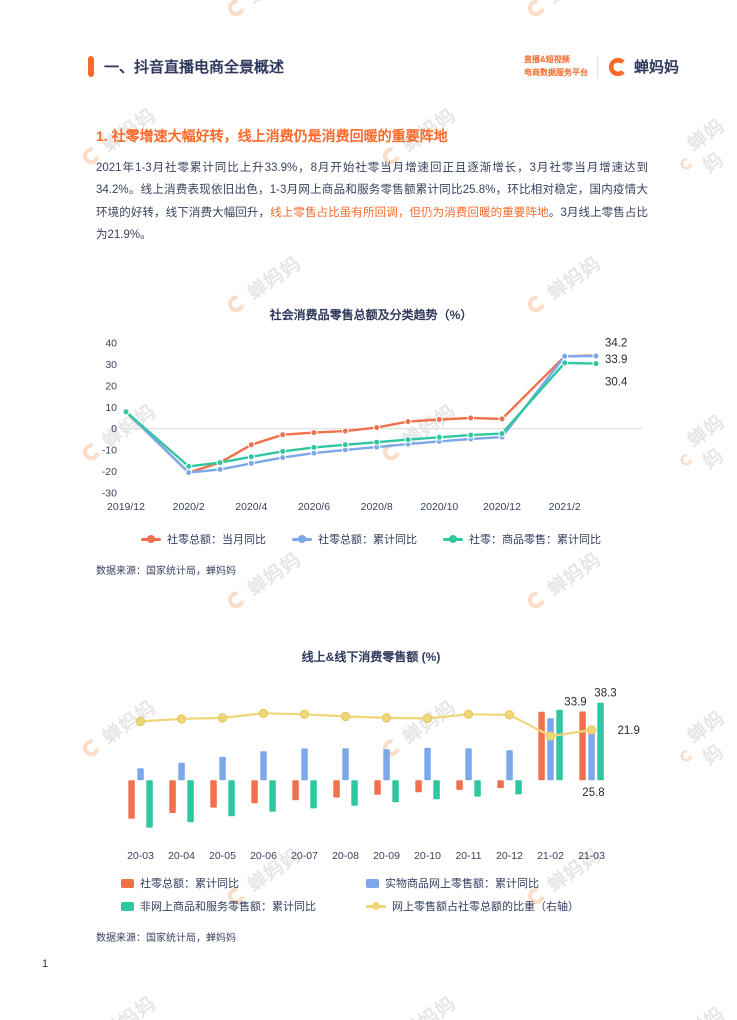 The width and height of the screenshot is (737, 1020). I want to click on svg-text: 2019/12, so click(126, 507).